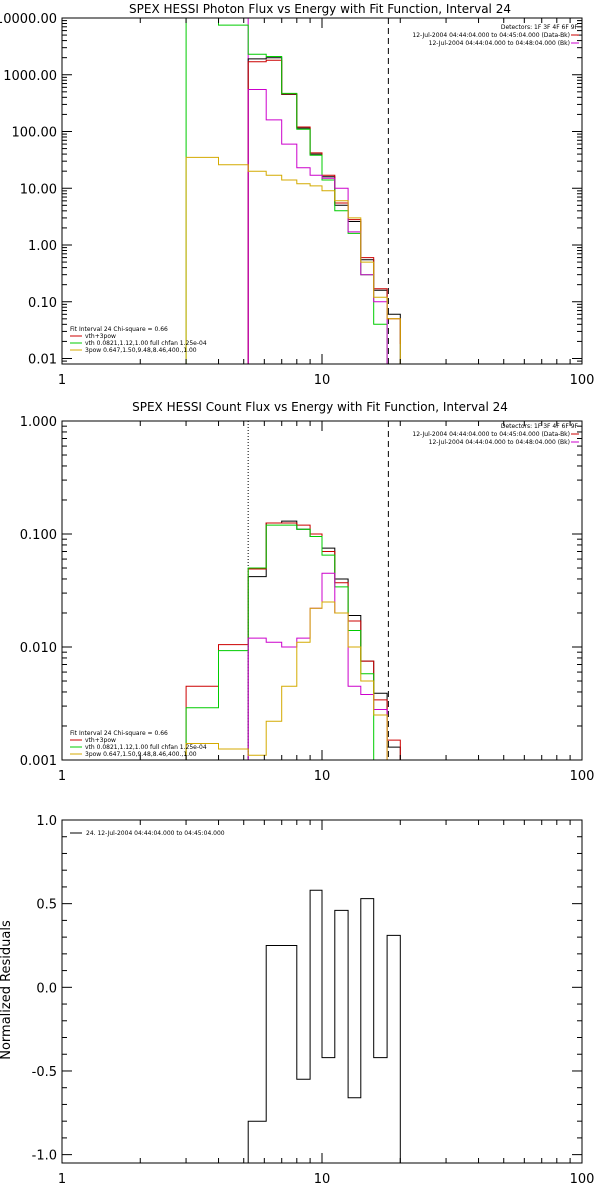  I want to click on photon-fit-header: Fit Interval 24 Chi-square = 0.66, so click(119, 329).